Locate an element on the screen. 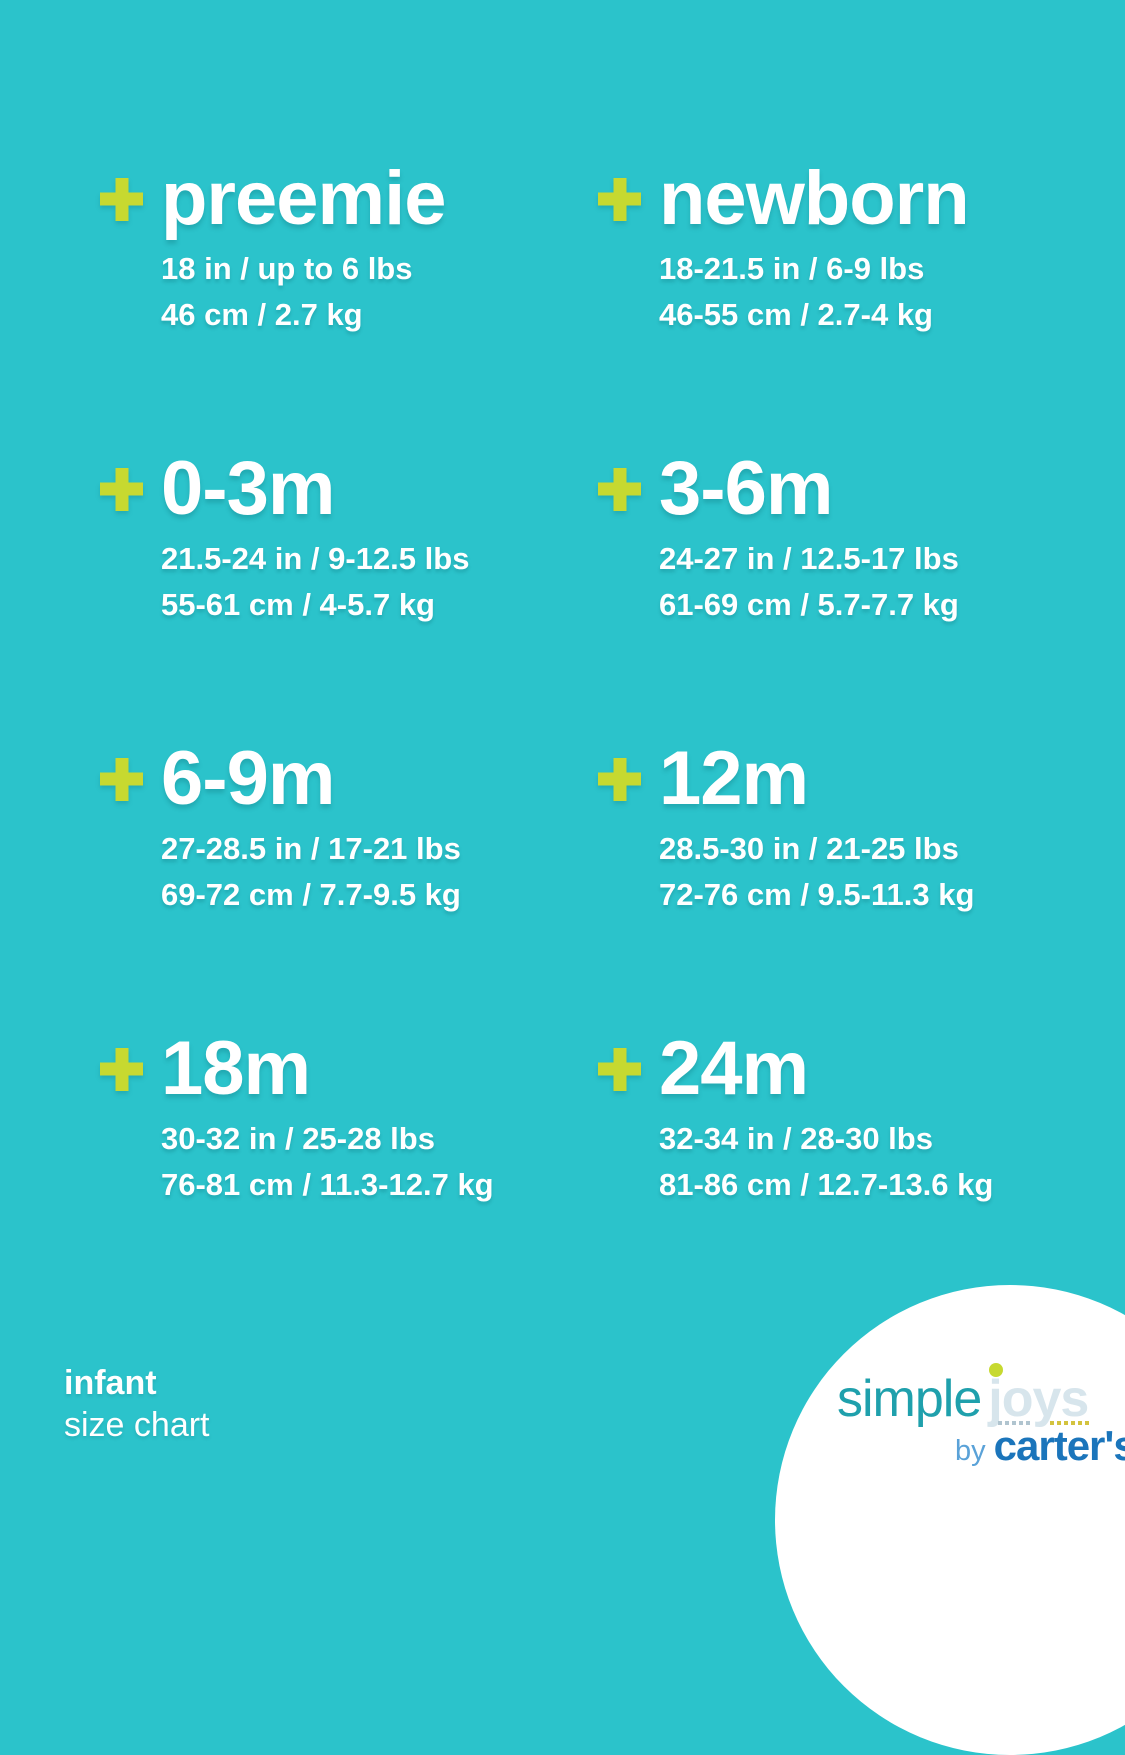  size-metric: 69-72 cm / 7.7-9.5 kg is located at coordinates (311, 894).